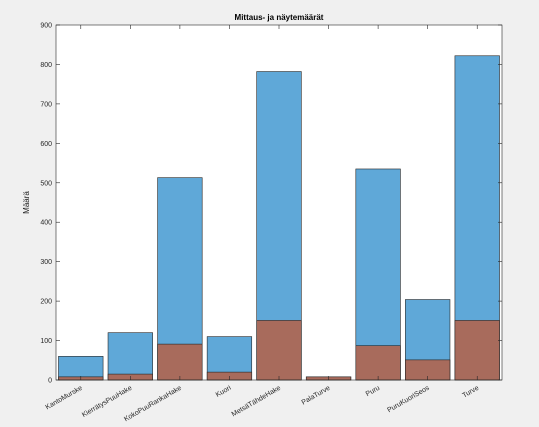  Describe the element at coordinates (46, 104) in the screenshot. I see `y-tick-label-700: 700` at that location.